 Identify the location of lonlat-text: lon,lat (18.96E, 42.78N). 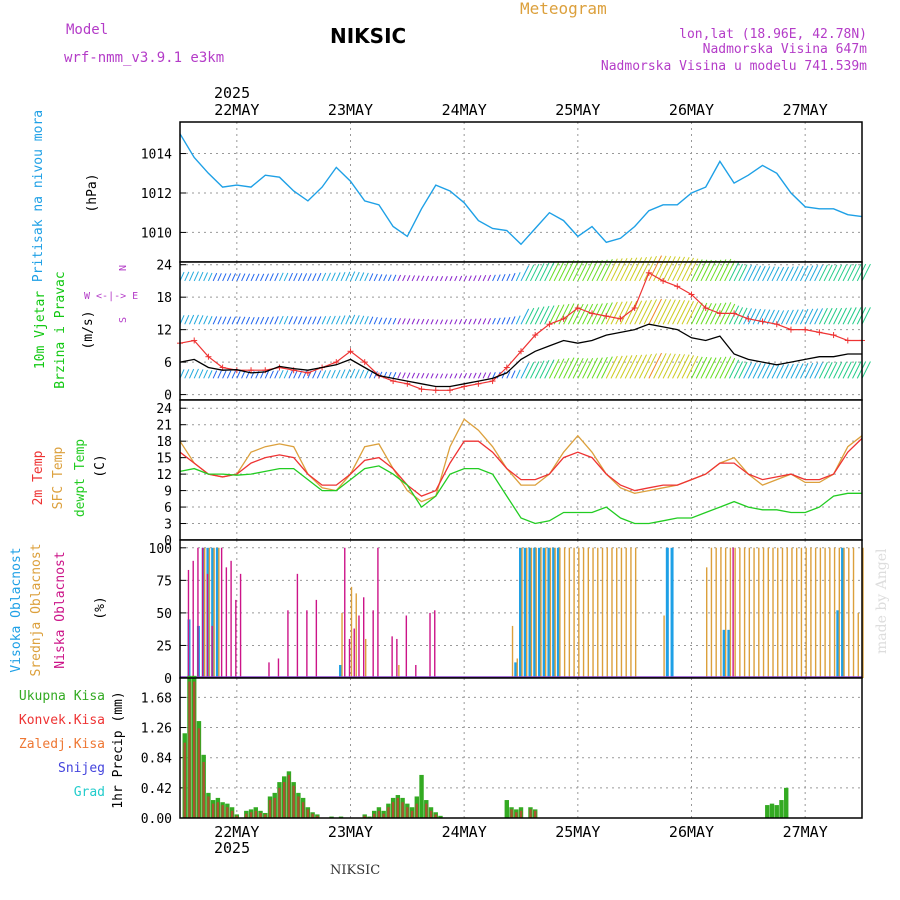
(773, 34).